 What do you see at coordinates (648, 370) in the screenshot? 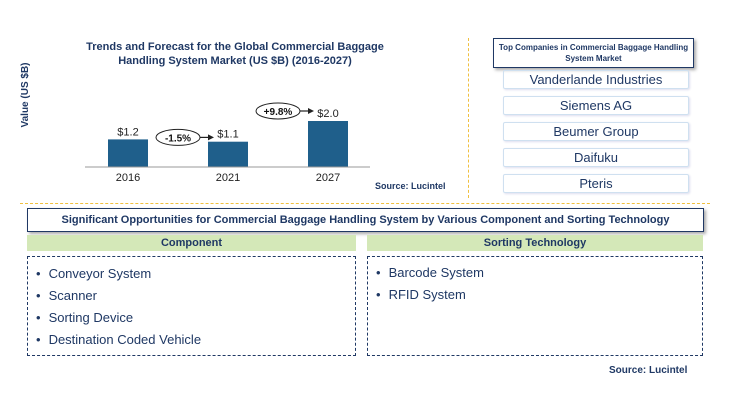
I see `footer-source: Source: Lucintel` at bounding box center [648, 370].